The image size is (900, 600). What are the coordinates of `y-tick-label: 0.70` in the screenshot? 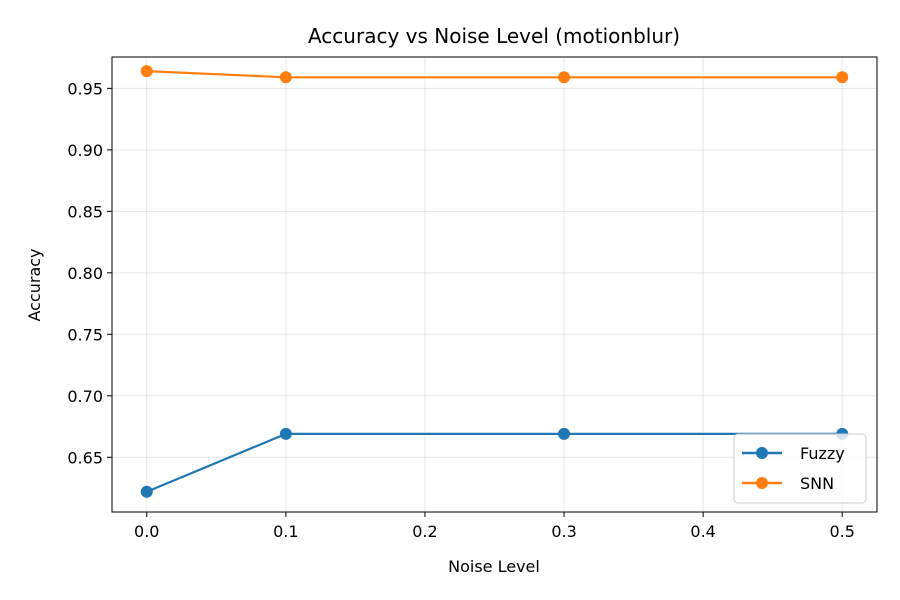 It's located at (85, 396).